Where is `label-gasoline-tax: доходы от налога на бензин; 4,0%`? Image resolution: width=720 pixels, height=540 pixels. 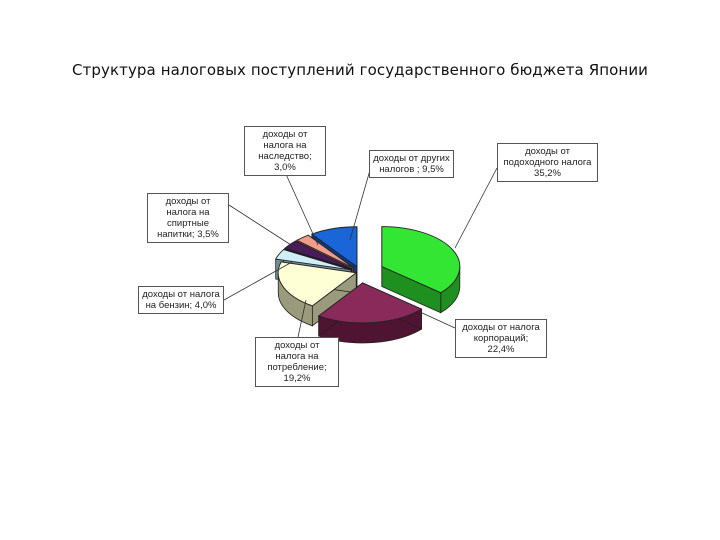
label-gasoline-tax: доходы от налога на бензин; 4,0% is located at coordinates (181, 300).